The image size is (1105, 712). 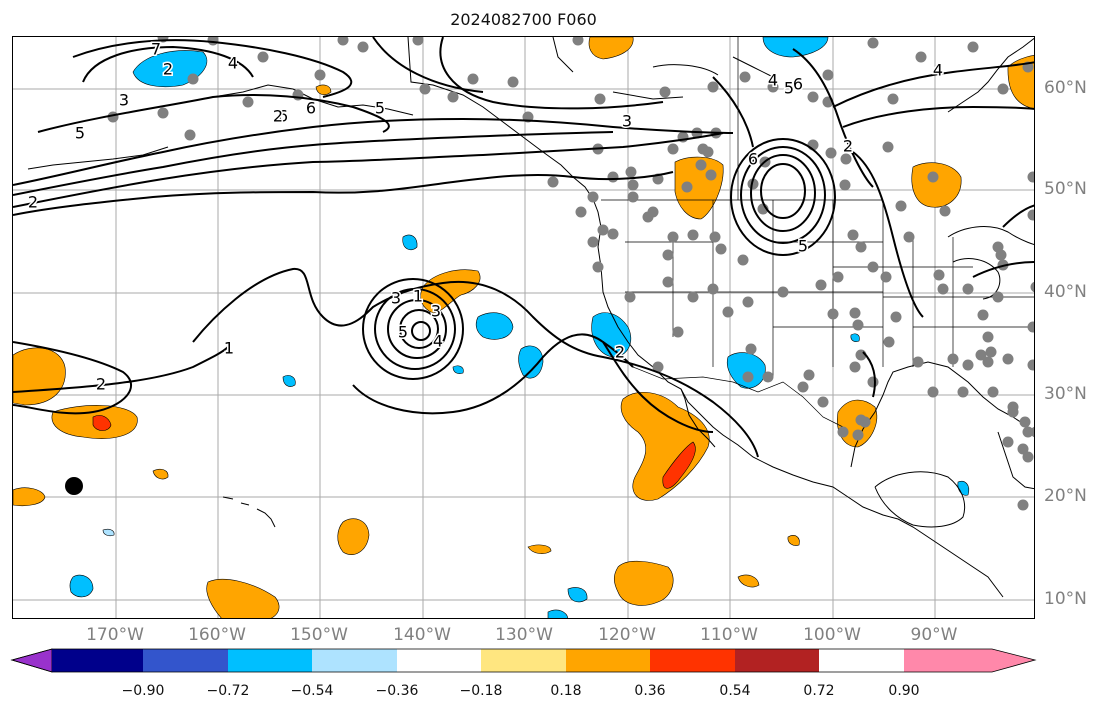 I want to click on colorbar, so click(x=523, y=660).